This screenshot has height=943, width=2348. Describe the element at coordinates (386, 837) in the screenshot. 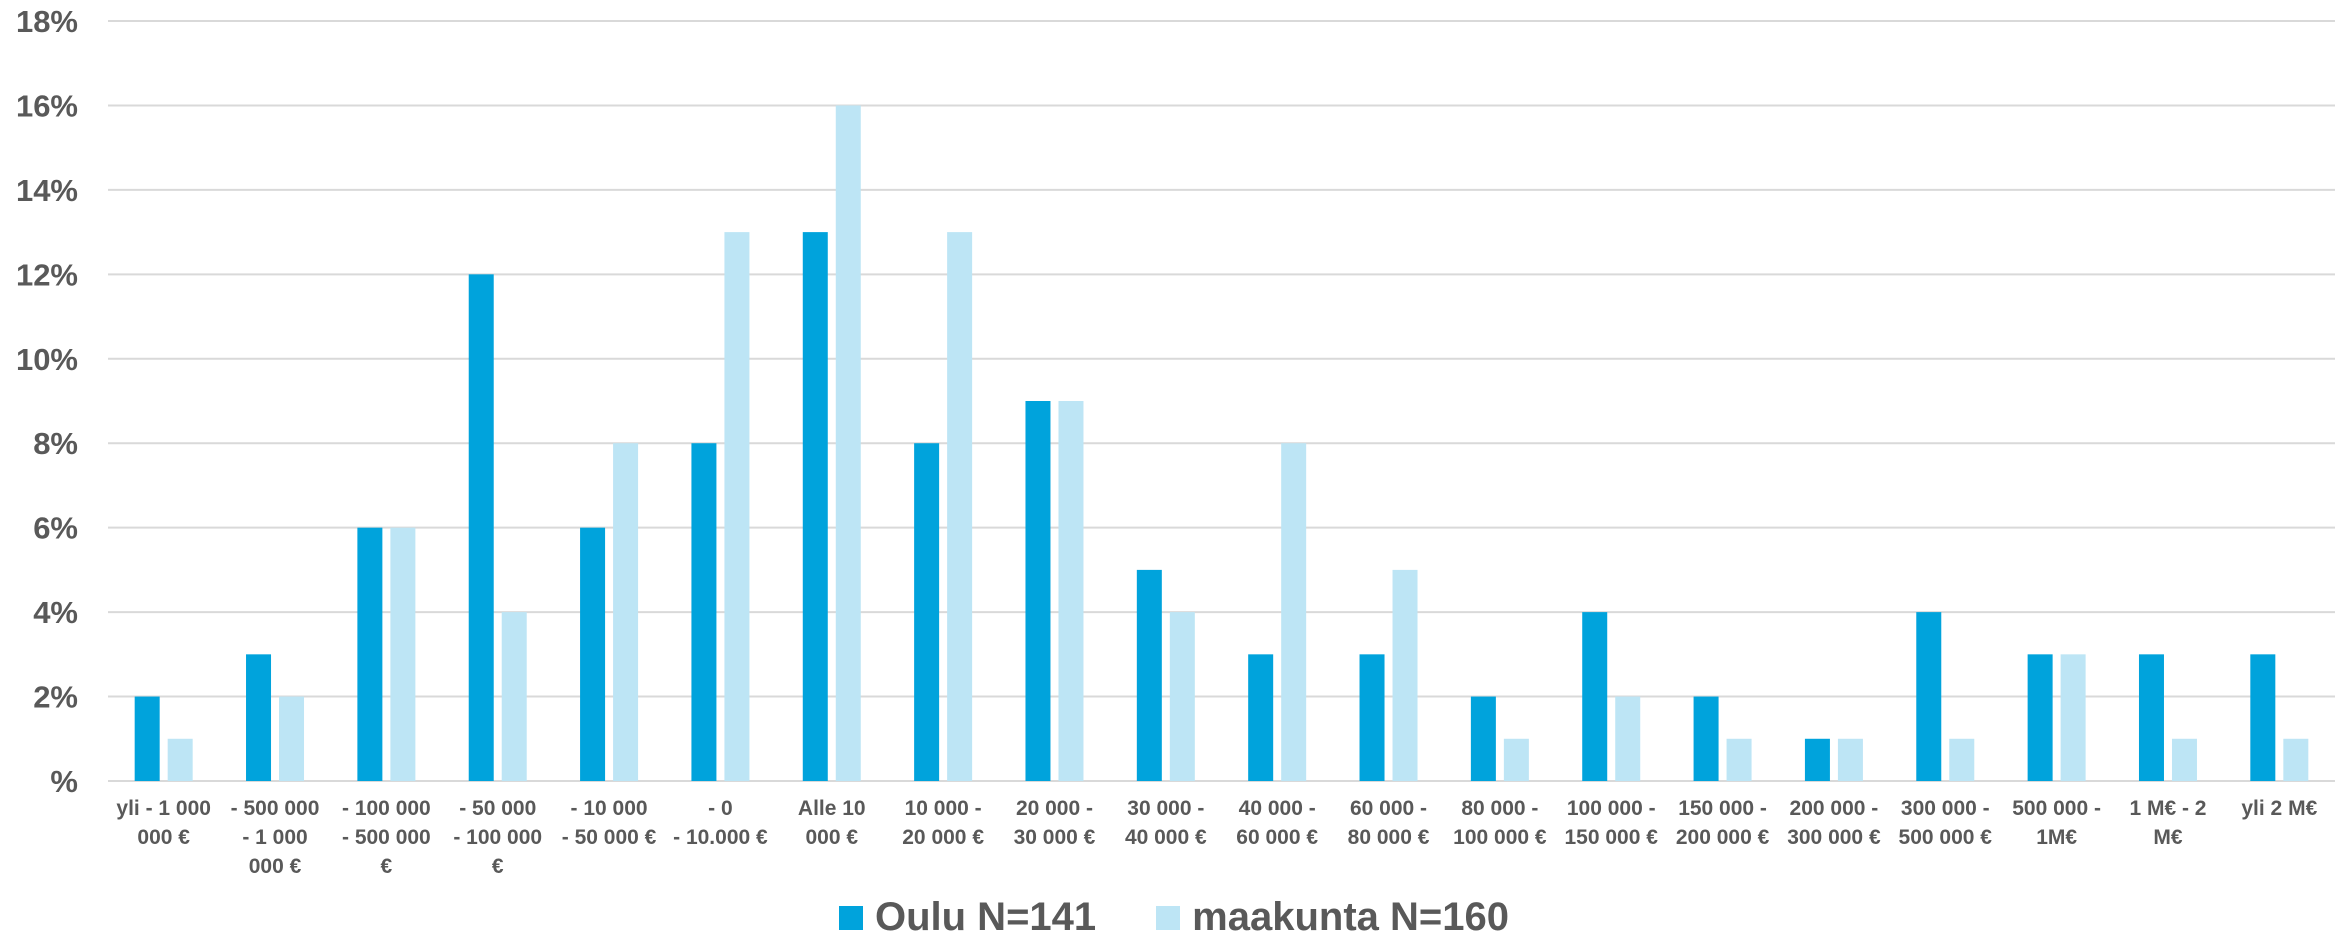

I see `x-tick-label: - 100 000- 500 000 €` at that location.